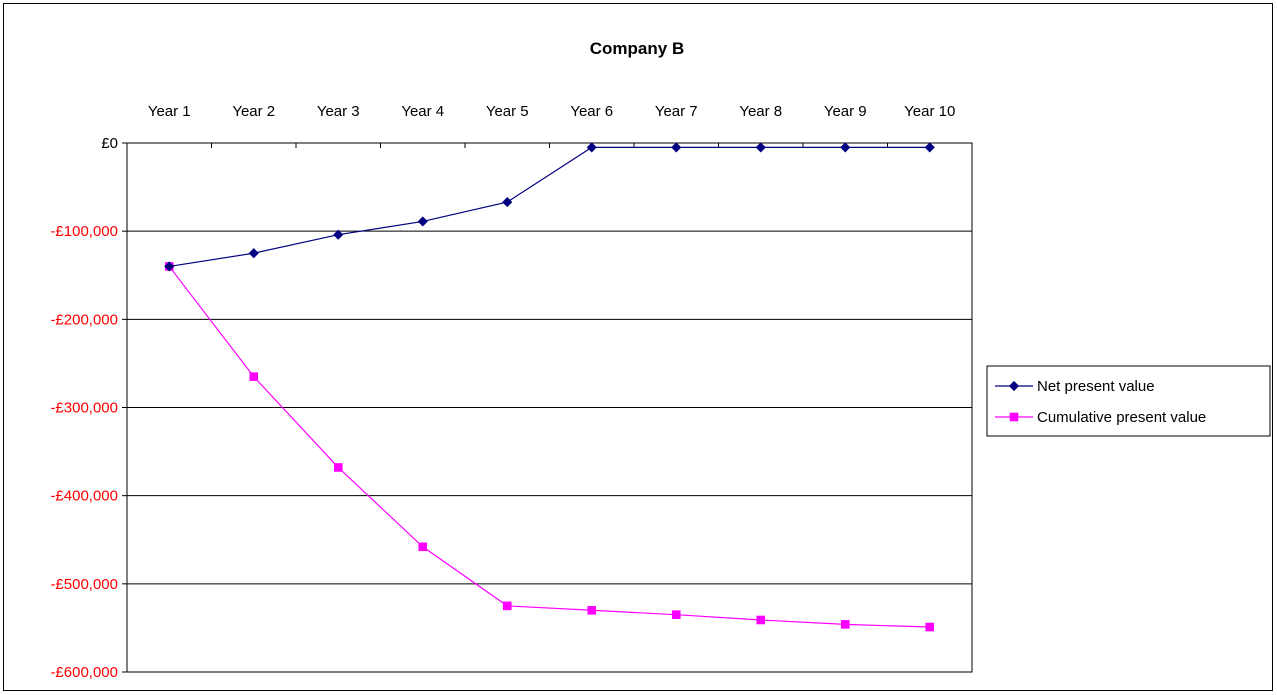 The width and height of the screenshot is (1277, 695). I want to click on y-tick-label: -£400,000, so click(84, 496).